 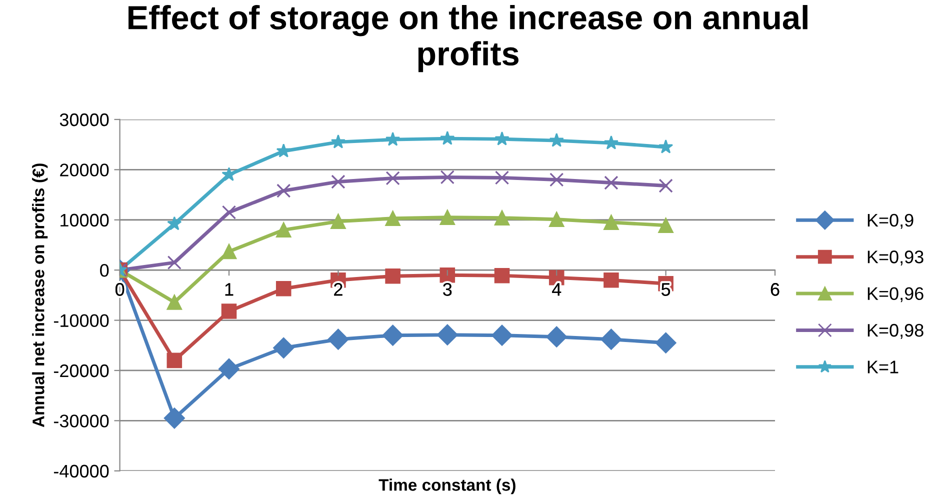 I want to click on y-tick-label: -20000, so click(x=81, y=371).